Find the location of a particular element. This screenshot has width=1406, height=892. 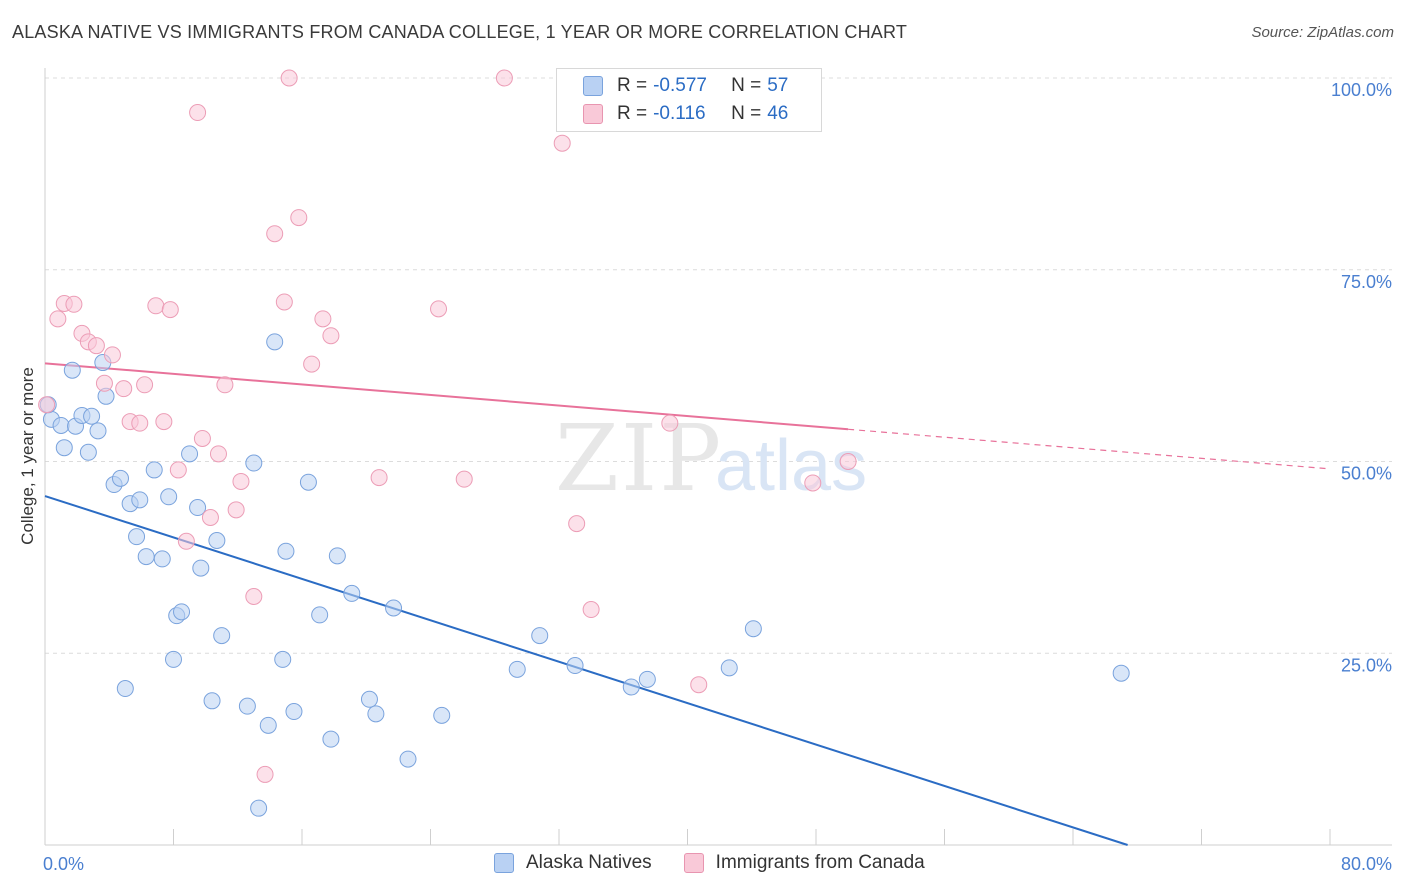

y-tick-label: 75.0% is located at coordinates (1366, 282).